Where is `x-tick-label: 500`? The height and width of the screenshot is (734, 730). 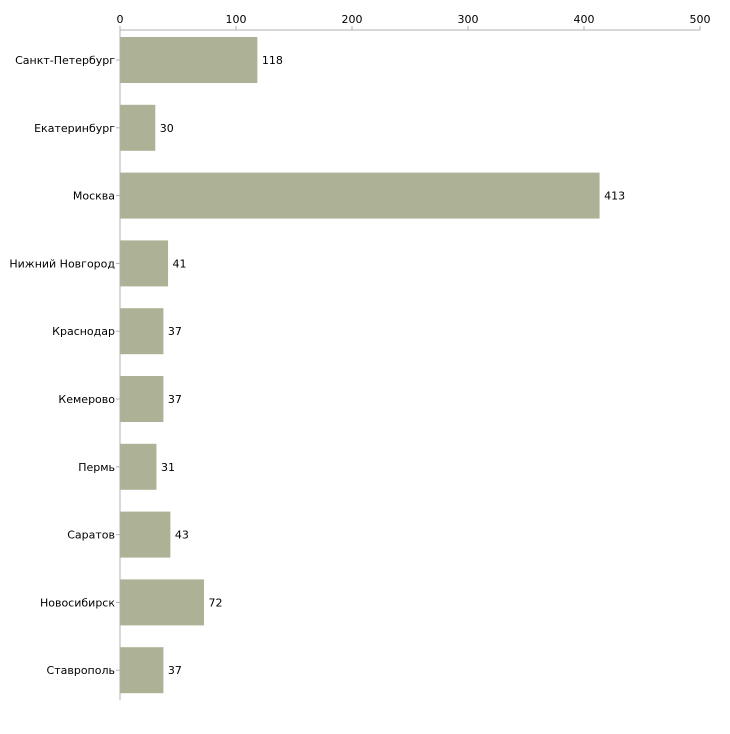 x-tick-label: 500 is located at coordinates (700, 19).